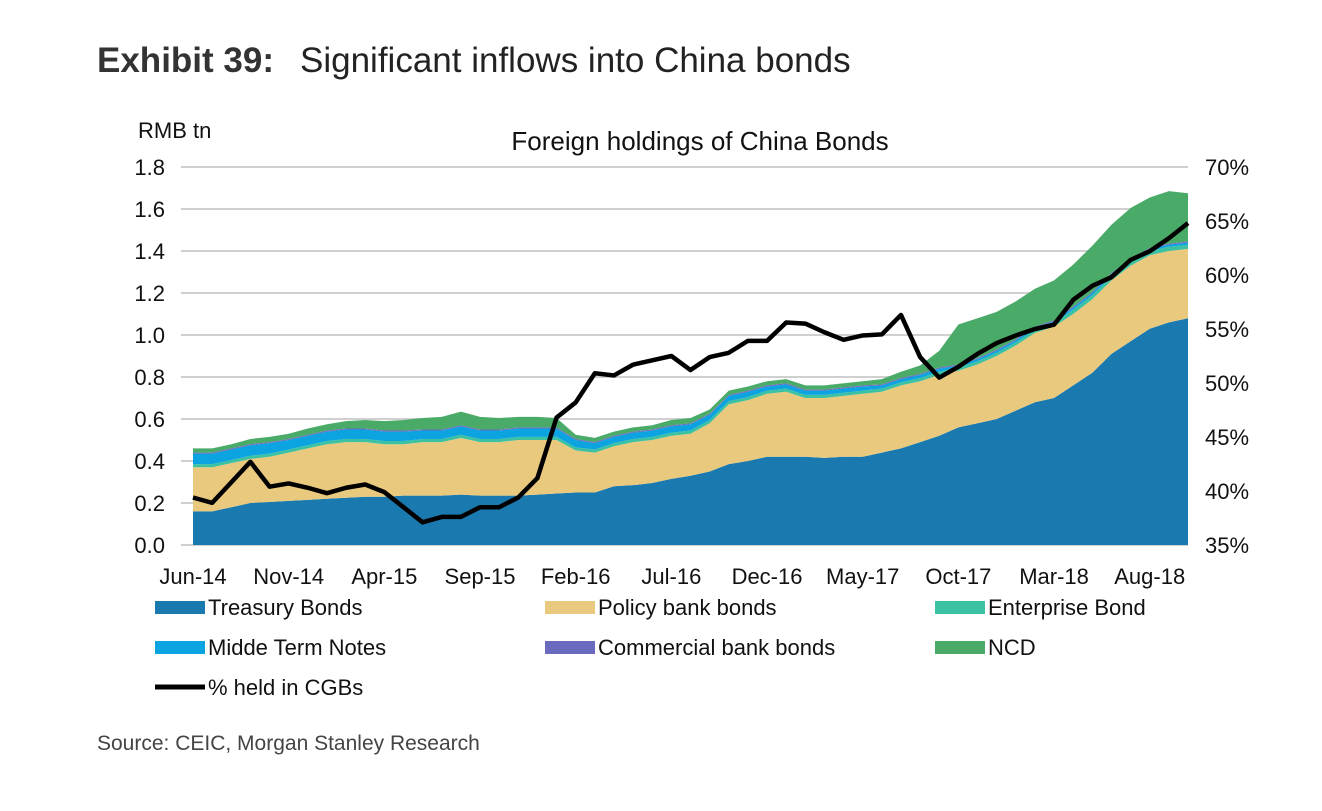  I want to click on y2-tick-label: 55%, so click(1227, 329).